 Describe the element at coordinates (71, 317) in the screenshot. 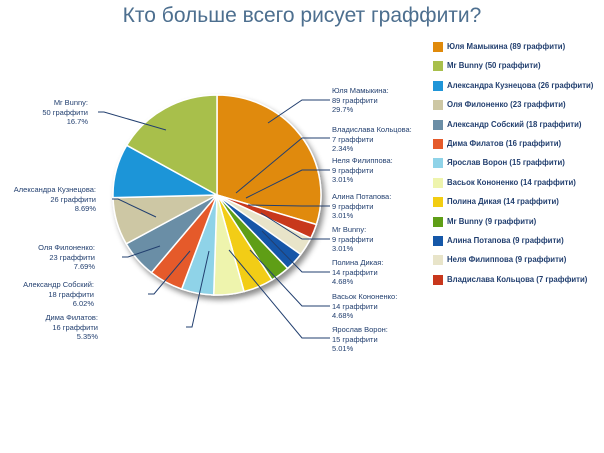

I see `slice-label-name: Дима Филатов:` at that location.